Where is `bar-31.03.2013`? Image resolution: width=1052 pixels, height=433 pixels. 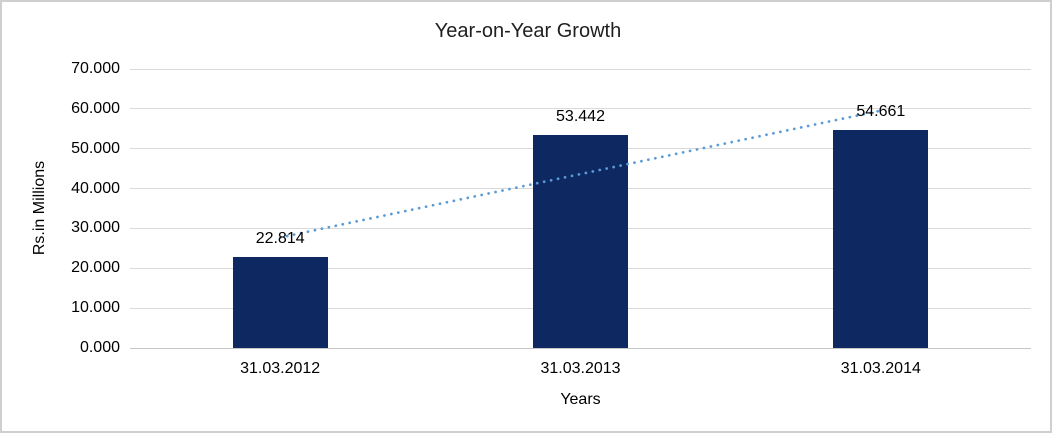
bar-31.03.2013 is located at coordinates (580, 241).